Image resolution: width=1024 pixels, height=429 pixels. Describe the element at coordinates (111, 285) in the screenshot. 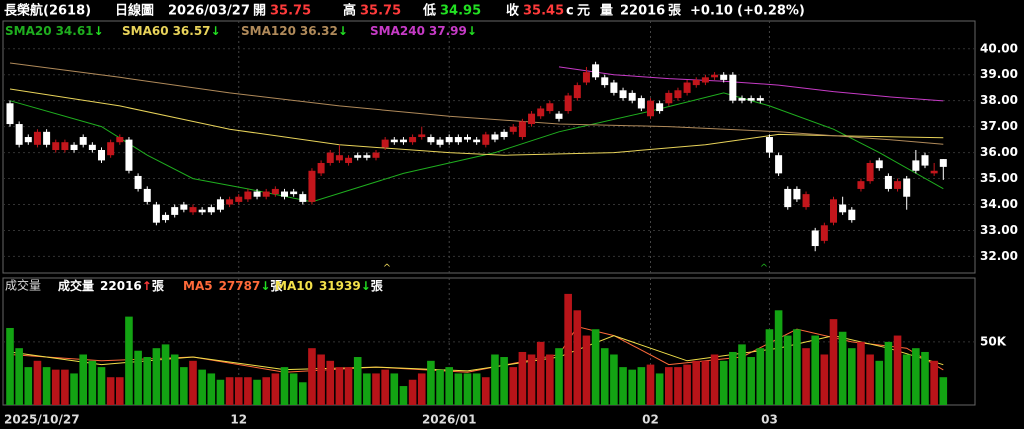

I see `volume-legend: 成交量 22016↑張` at that location.